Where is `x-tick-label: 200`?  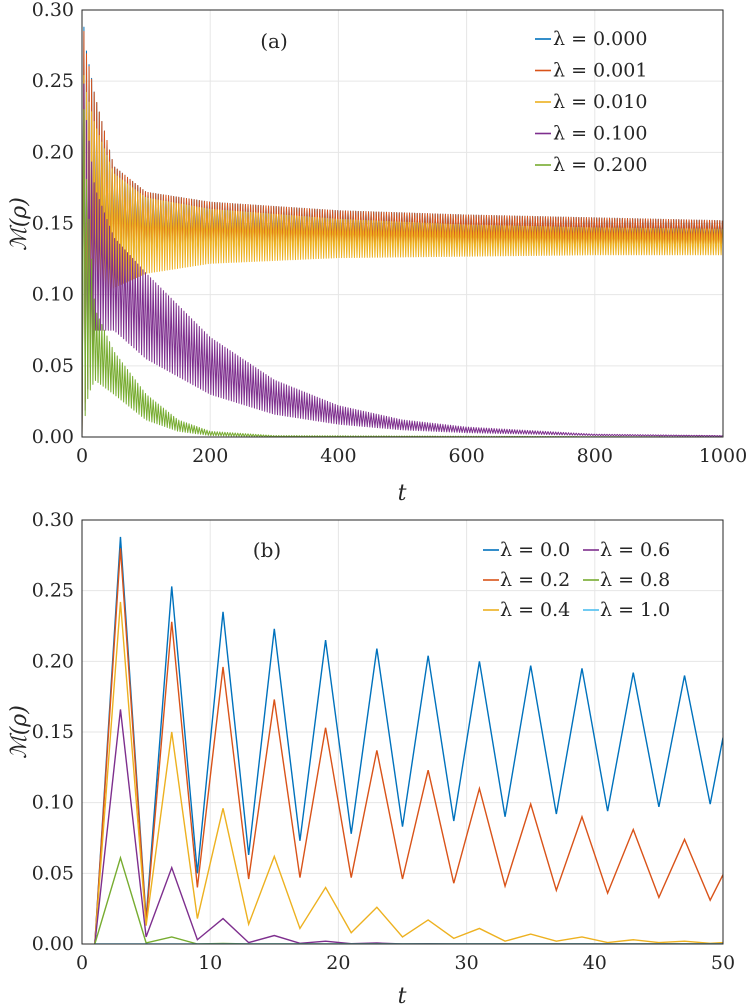 x-tick-label: 200 is located at coordinates (210, 456).